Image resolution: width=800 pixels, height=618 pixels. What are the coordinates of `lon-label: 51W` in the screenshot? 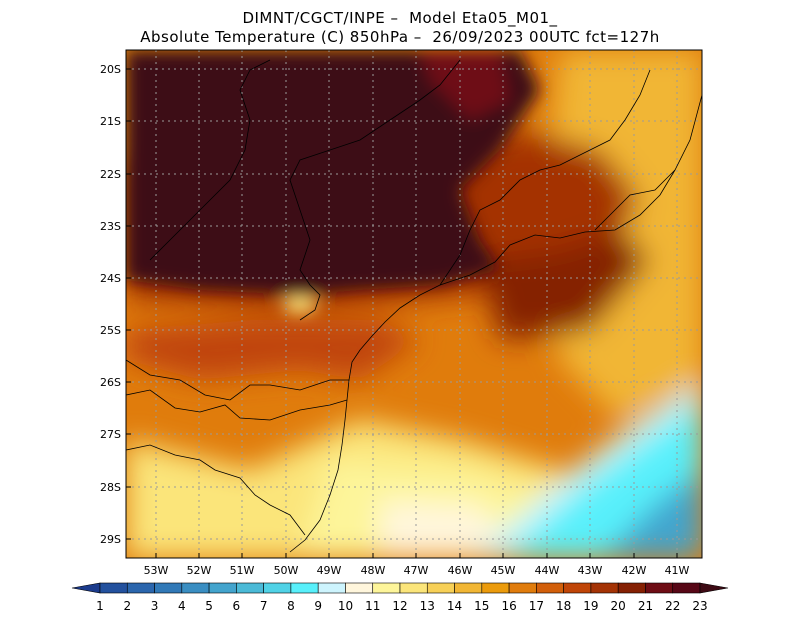 It's located at (242, 570).